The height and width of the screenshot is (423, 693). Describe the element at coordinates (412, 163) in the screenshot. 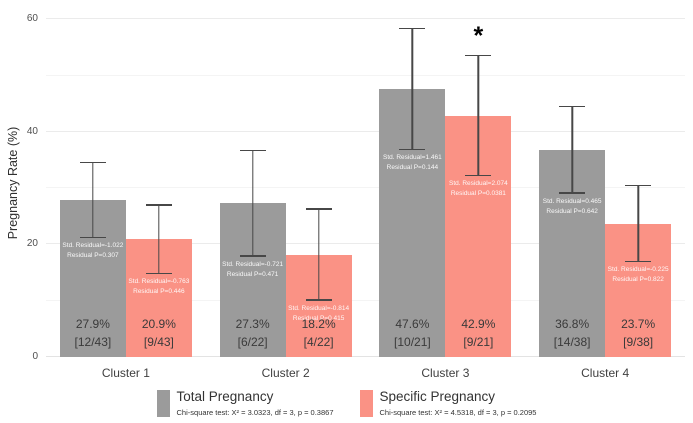

I see `residual-annotation: Std. Residual=1.461 Residual P=0.144` at that location.